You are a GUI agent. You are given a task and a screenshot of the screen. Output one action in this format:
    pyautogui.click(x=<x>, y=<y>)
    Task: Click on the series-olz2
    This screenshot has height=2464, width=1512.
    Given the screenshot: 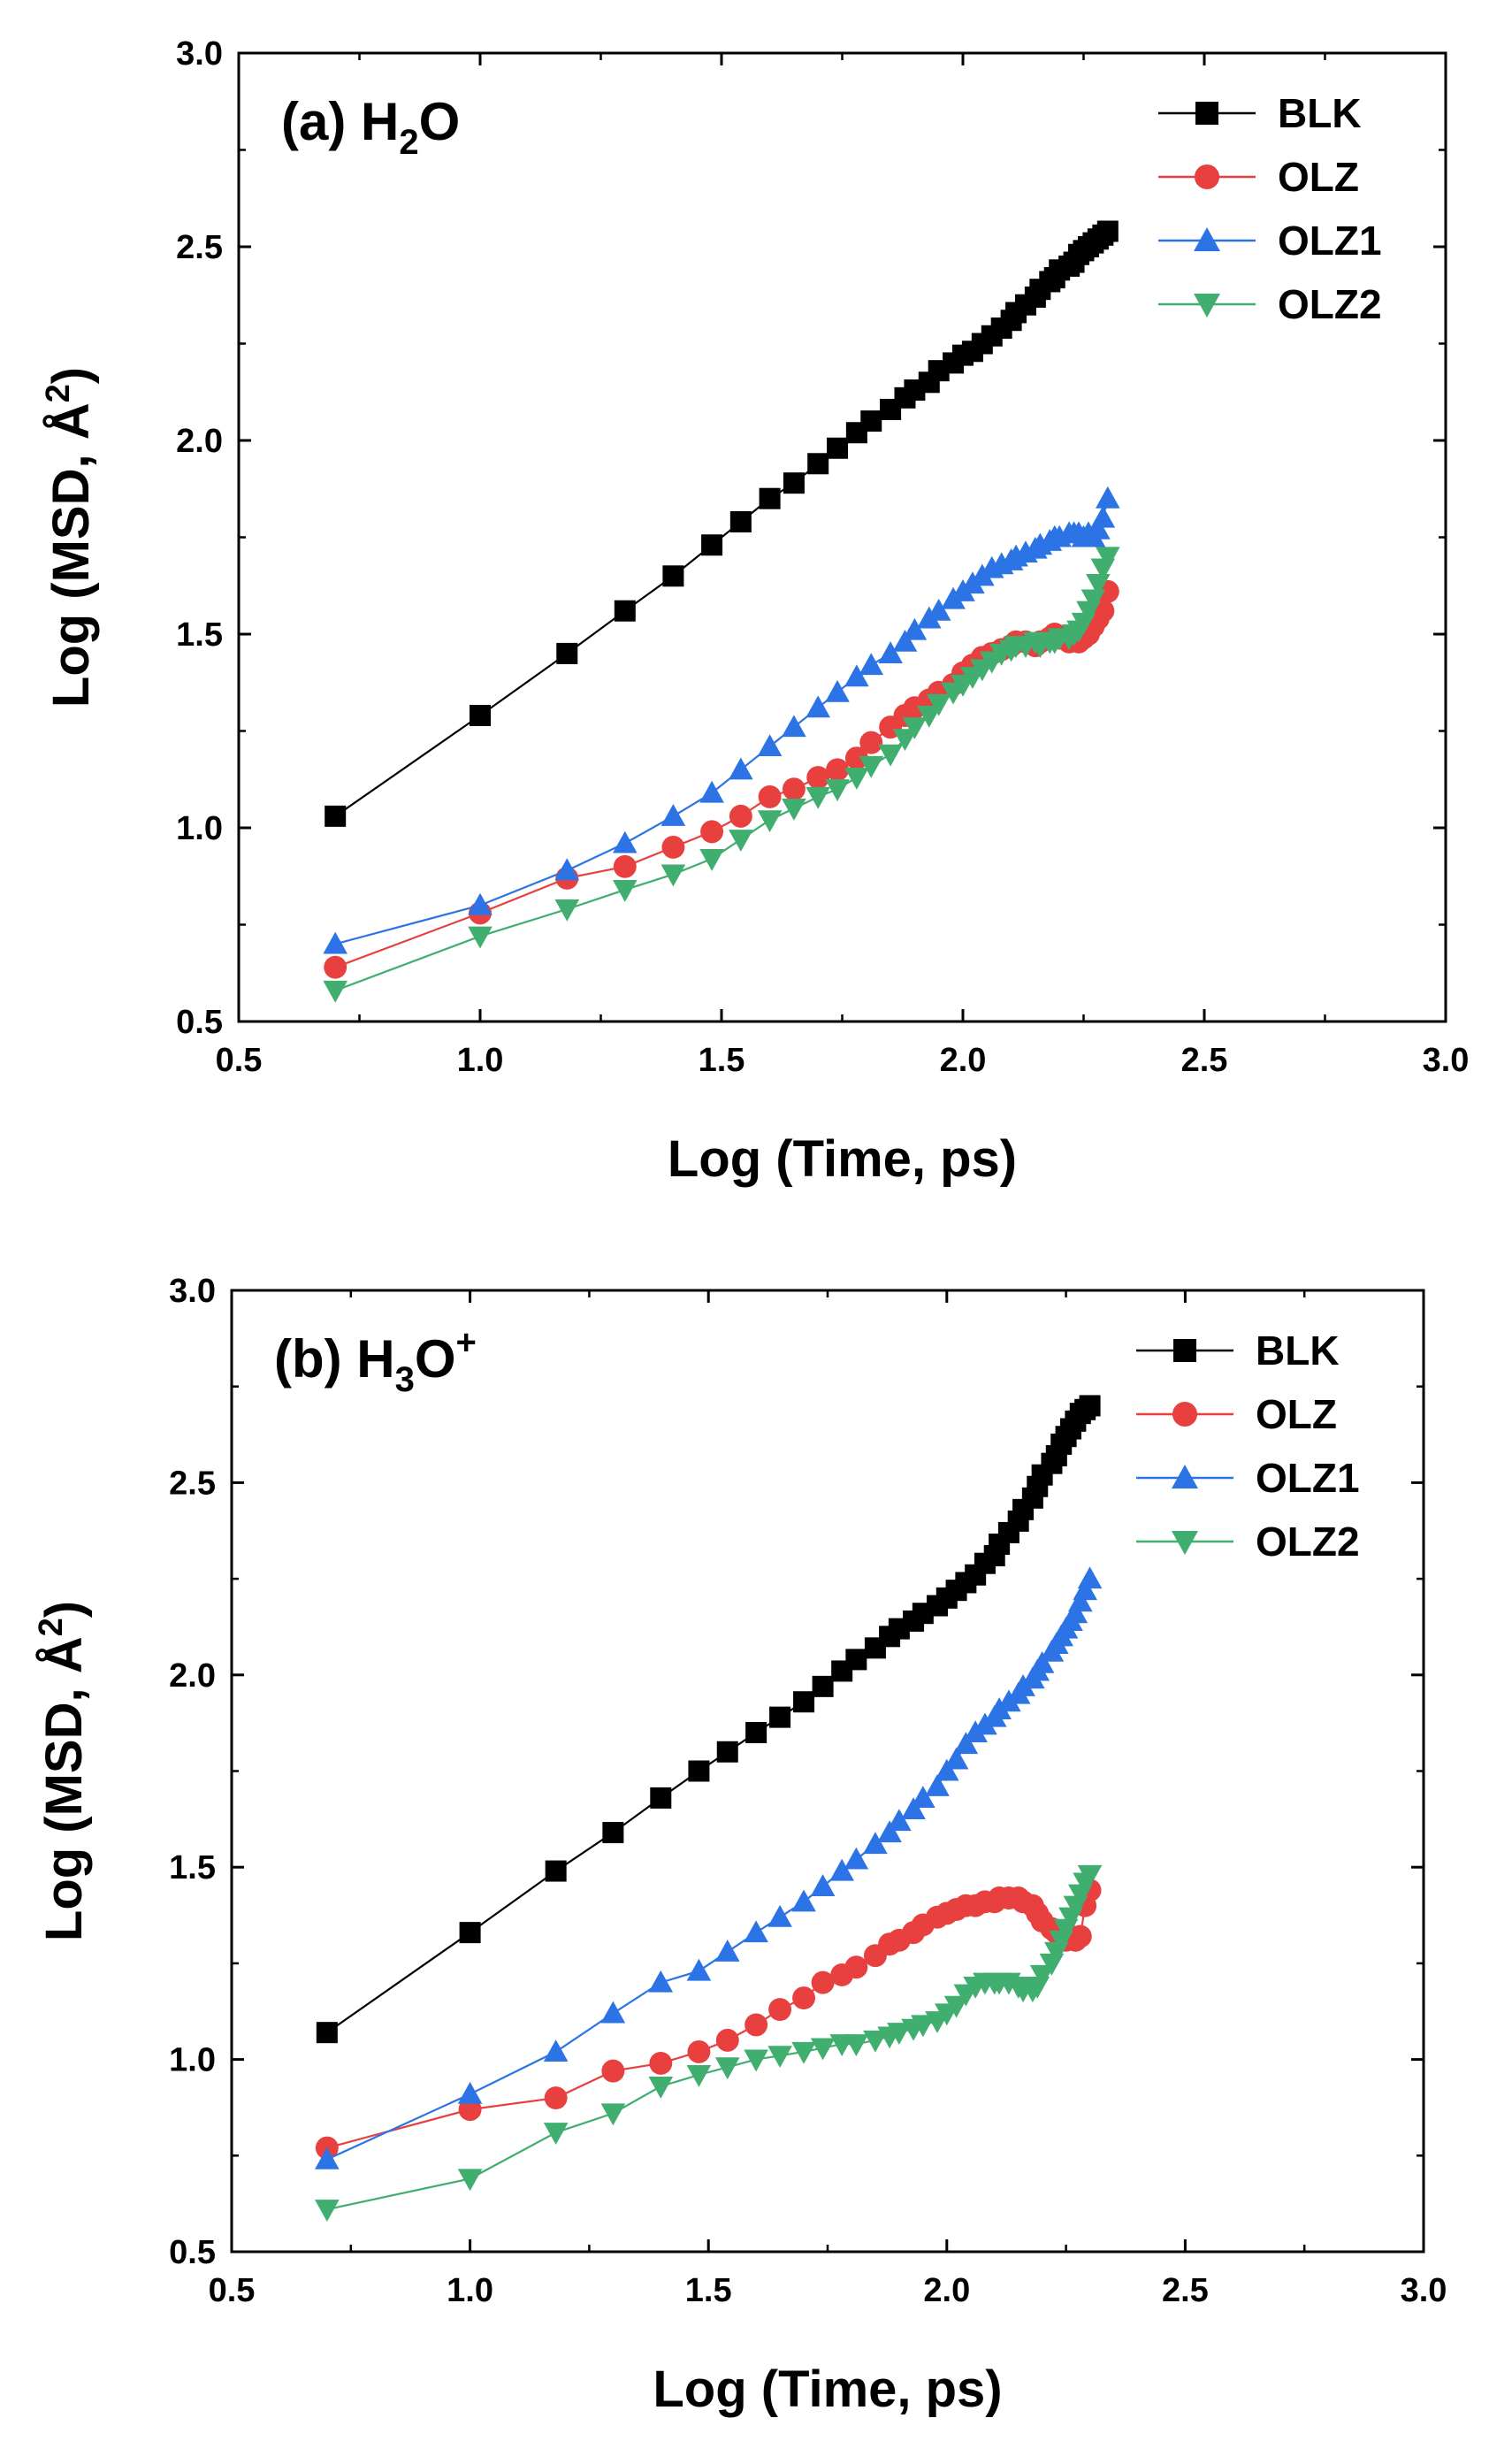 What is the action you would take?
    pyautogui.click(x=721, y=775)
    